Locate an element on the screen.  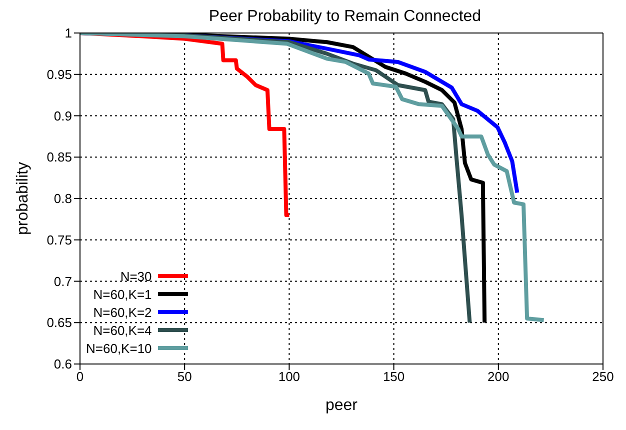
x-tick-label: 150 is located at coordinates (393, 376).